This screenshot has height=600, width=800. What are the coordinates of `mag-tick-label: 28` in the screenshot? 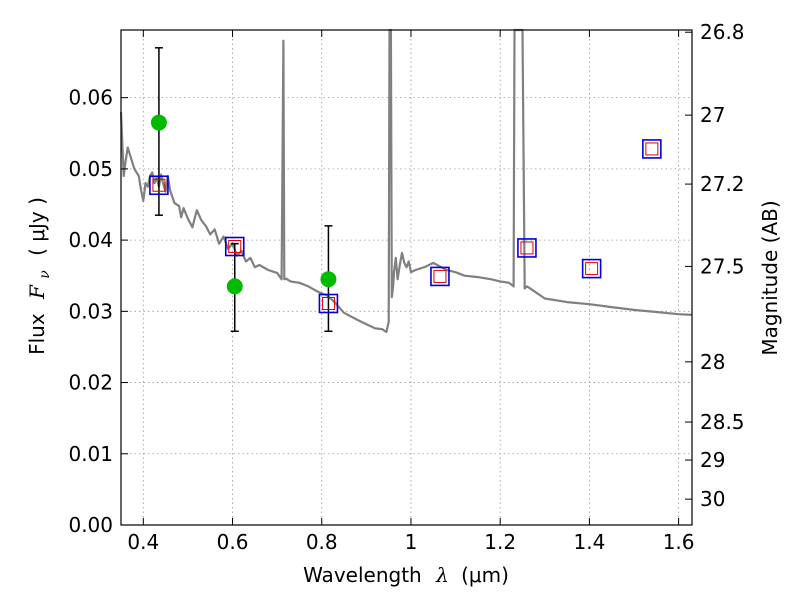 It's located at (712, 362).